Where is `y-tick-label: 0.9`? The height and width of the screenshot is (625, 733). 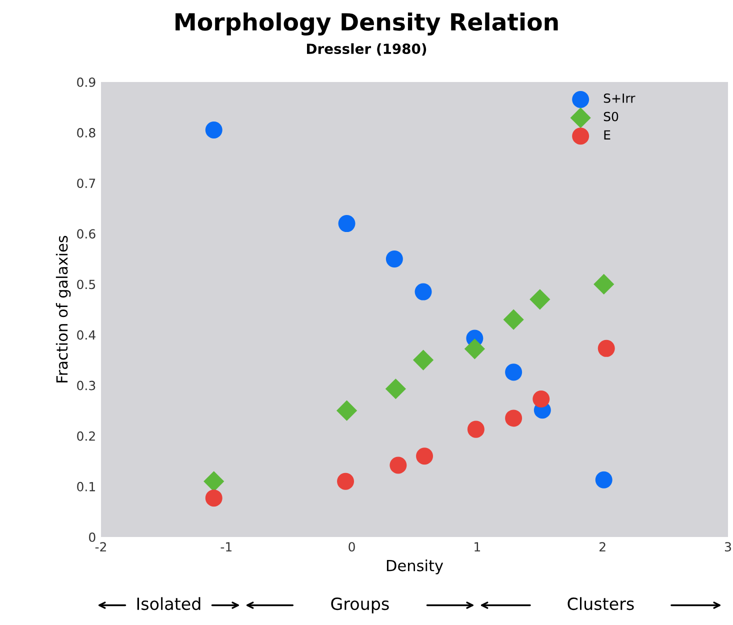 y-tick-label: 0.9 is located at coordinates (86, 82).